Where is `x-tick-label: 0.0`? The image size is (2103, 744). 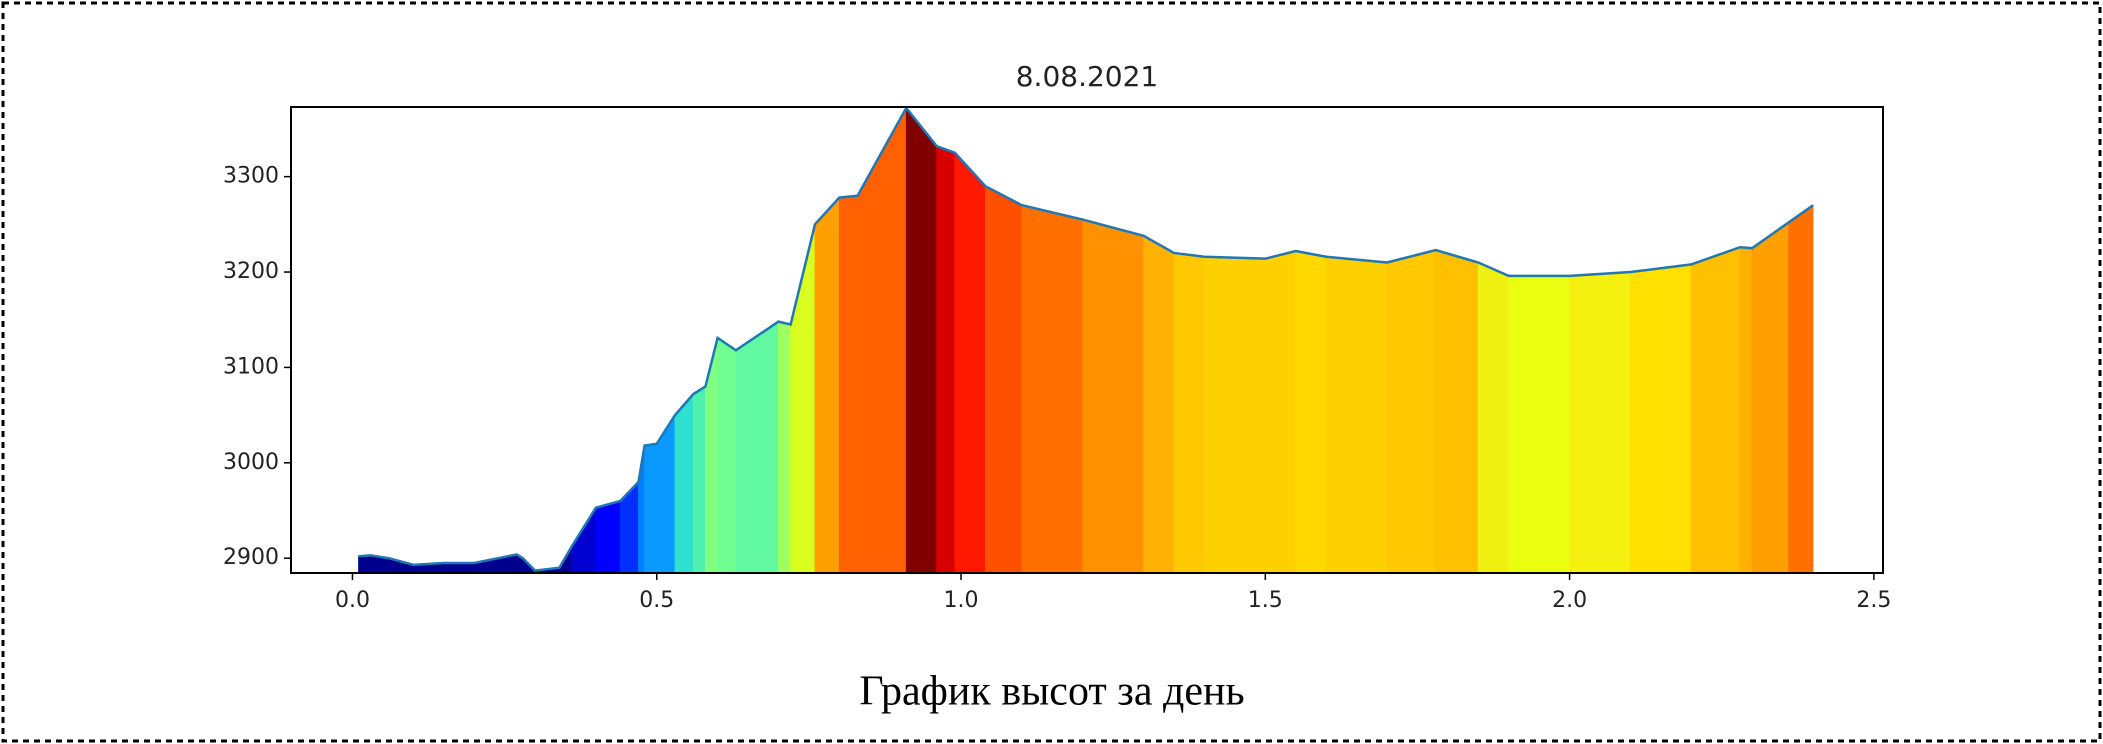
x-tick-label: 0.0 is located at coordinates (352, 600).